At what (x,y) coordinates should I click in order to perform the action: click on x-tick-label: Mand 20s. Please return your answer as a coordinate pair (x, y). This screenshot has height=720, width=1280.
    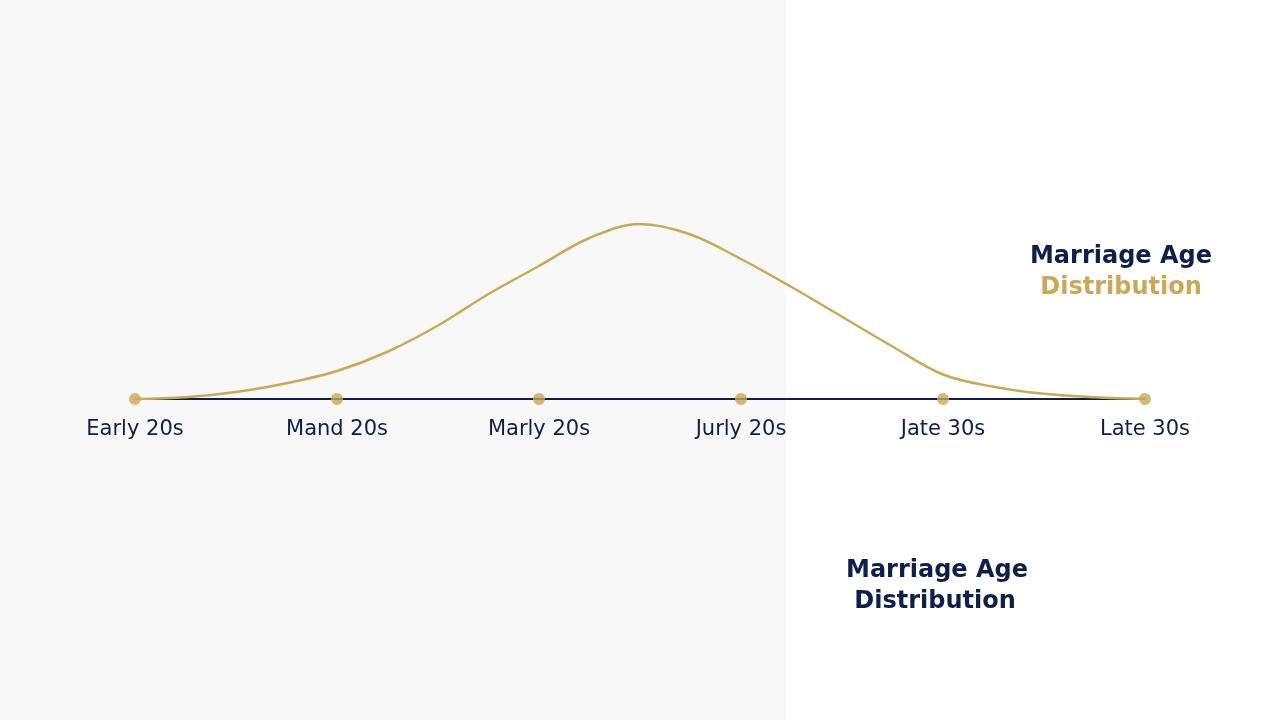
    Looking at the image, I should click on (337, 427).